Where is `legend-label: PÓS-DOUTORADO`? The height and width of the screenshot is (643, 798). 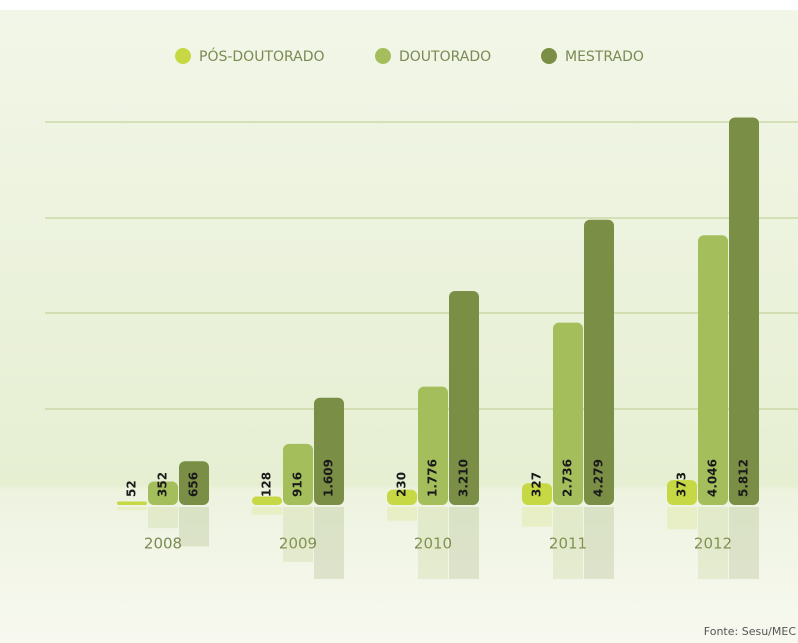
legend-label: PÓS-DOUTORADO is located at coordinates (262, 56).